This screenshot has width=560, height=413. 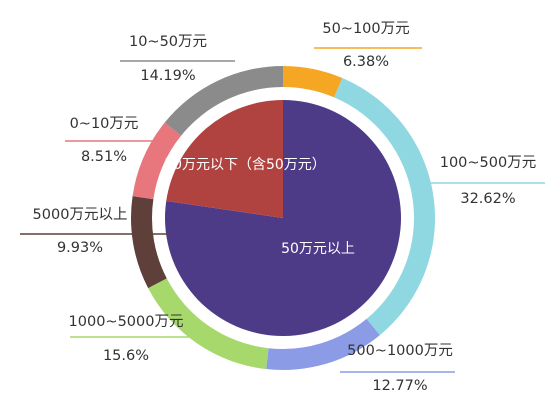 What do you see at coordinates (487, 199) in the screenshot?
I see `slice-percent-1: 32.62%` at bounding box center [487, 199].